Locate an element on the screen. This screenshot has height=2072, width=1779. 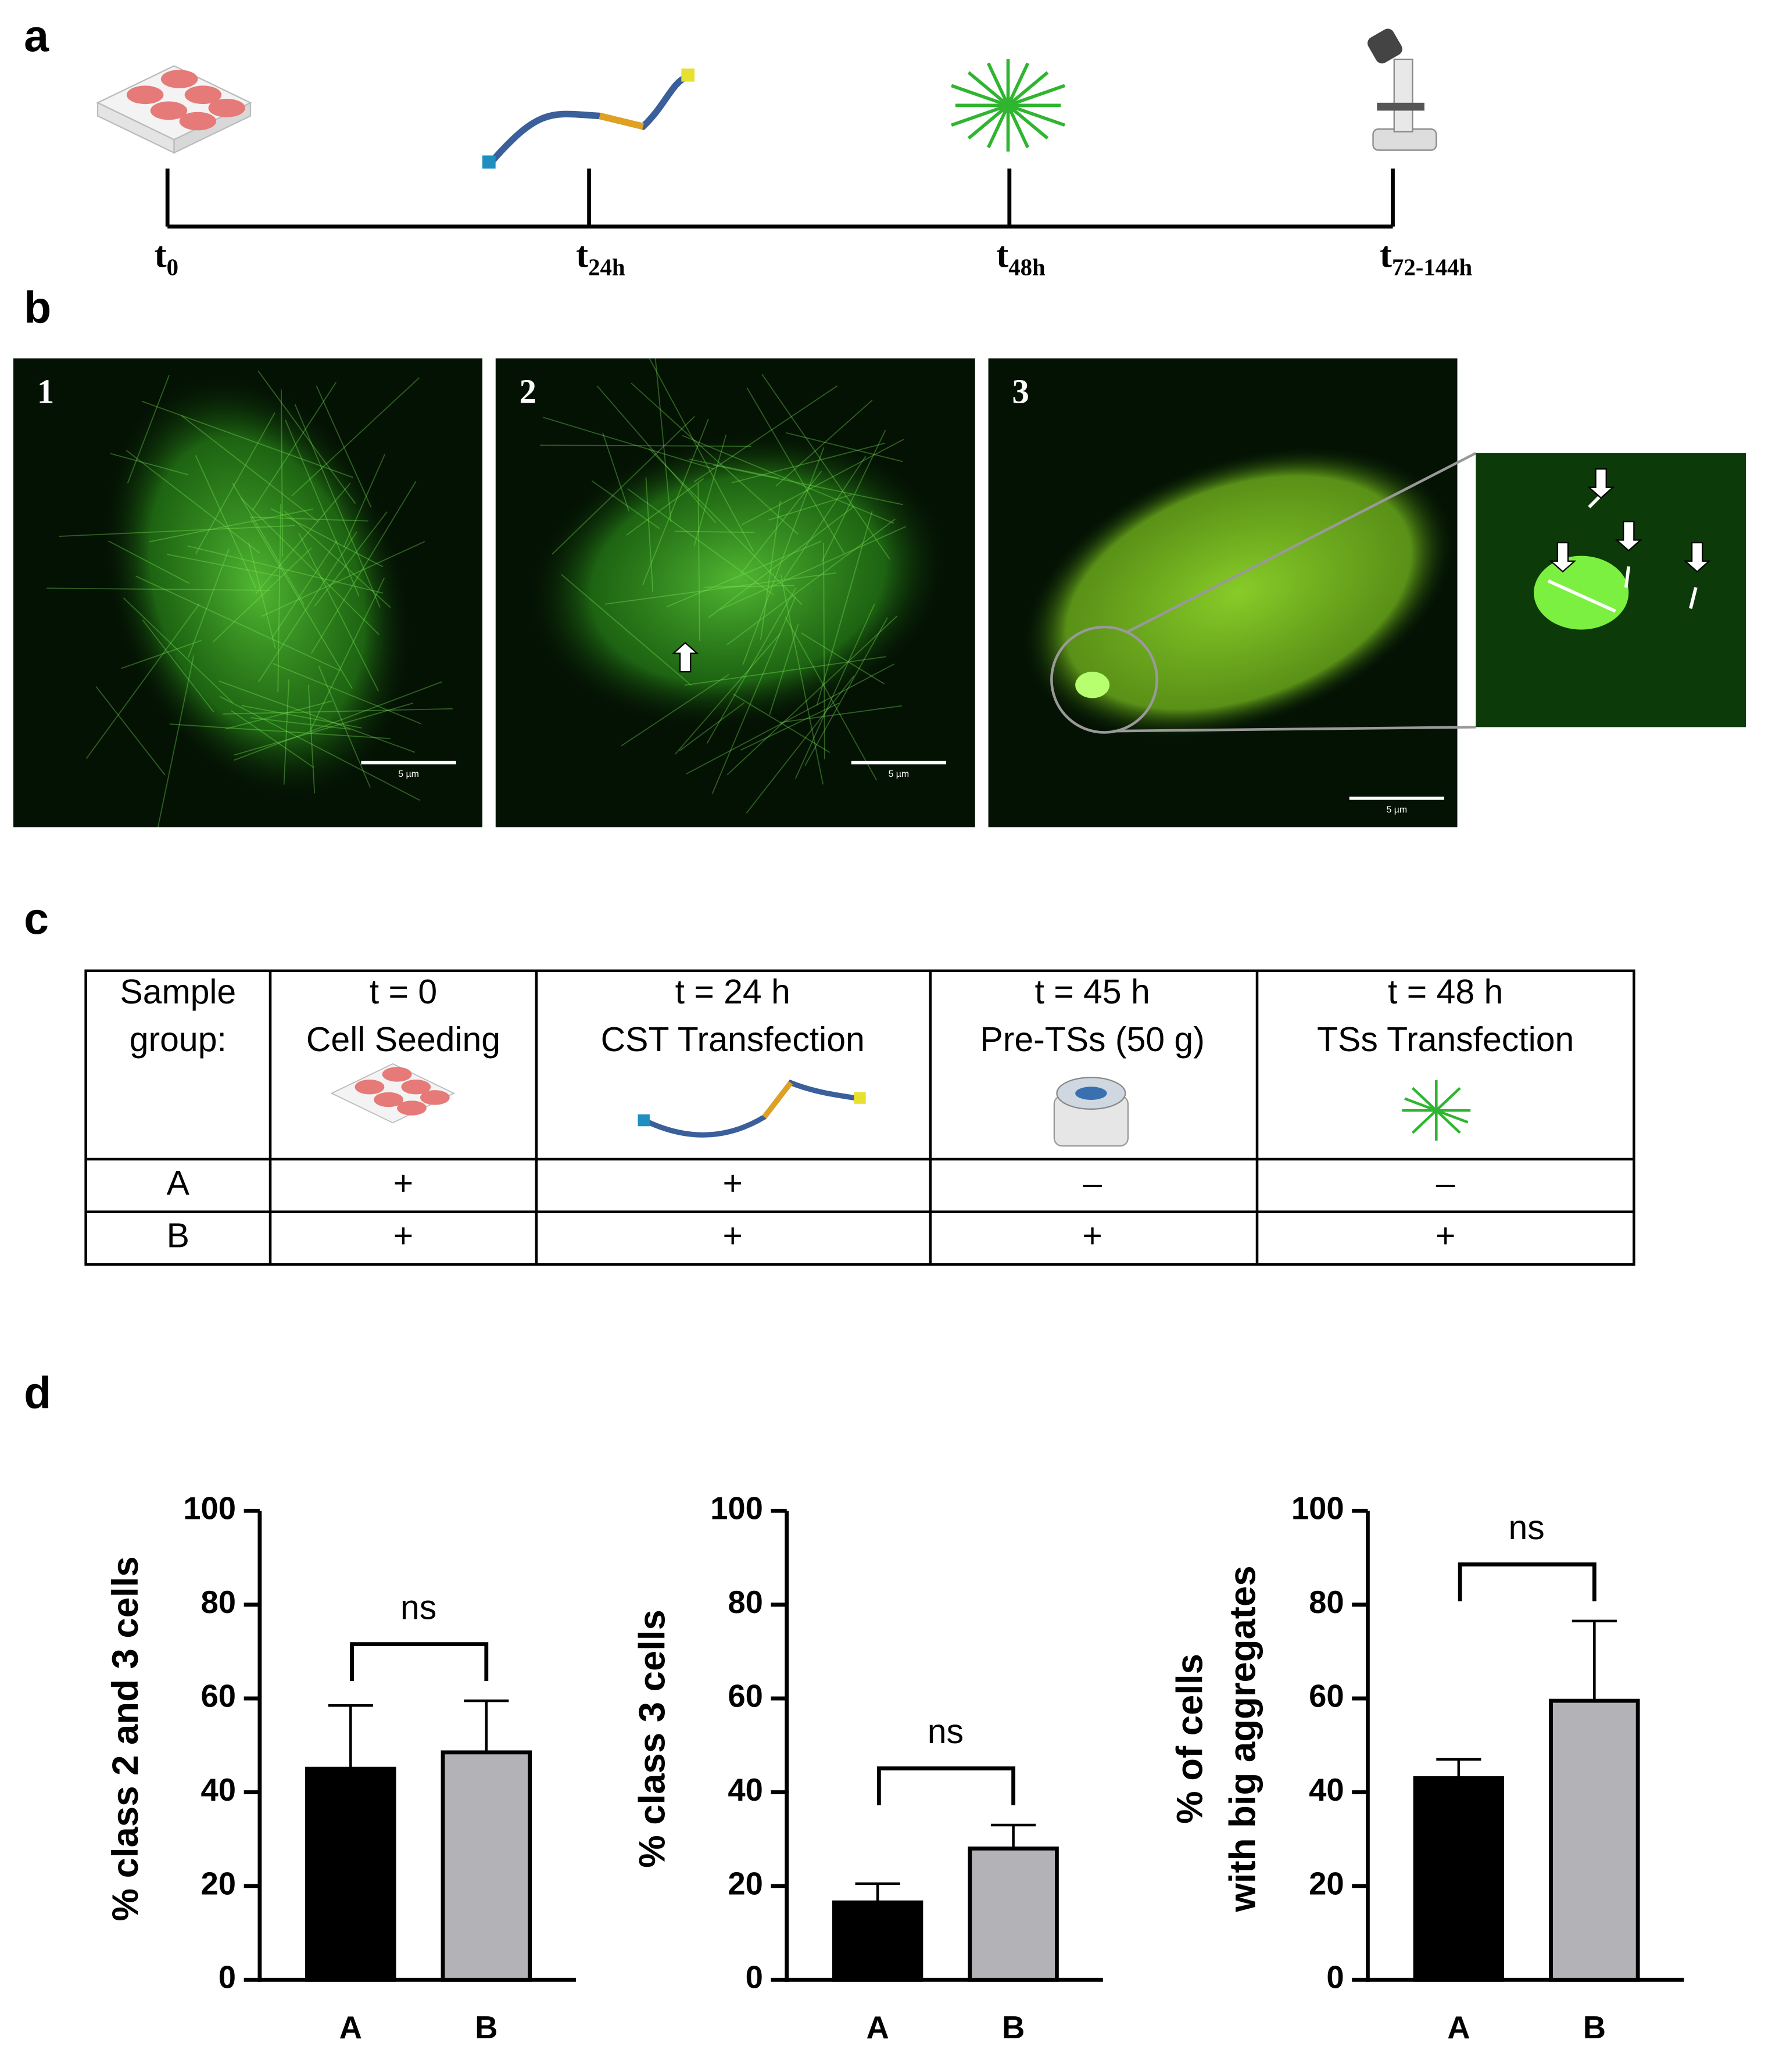
significance-bracket is located at coordinates (945, 1785).